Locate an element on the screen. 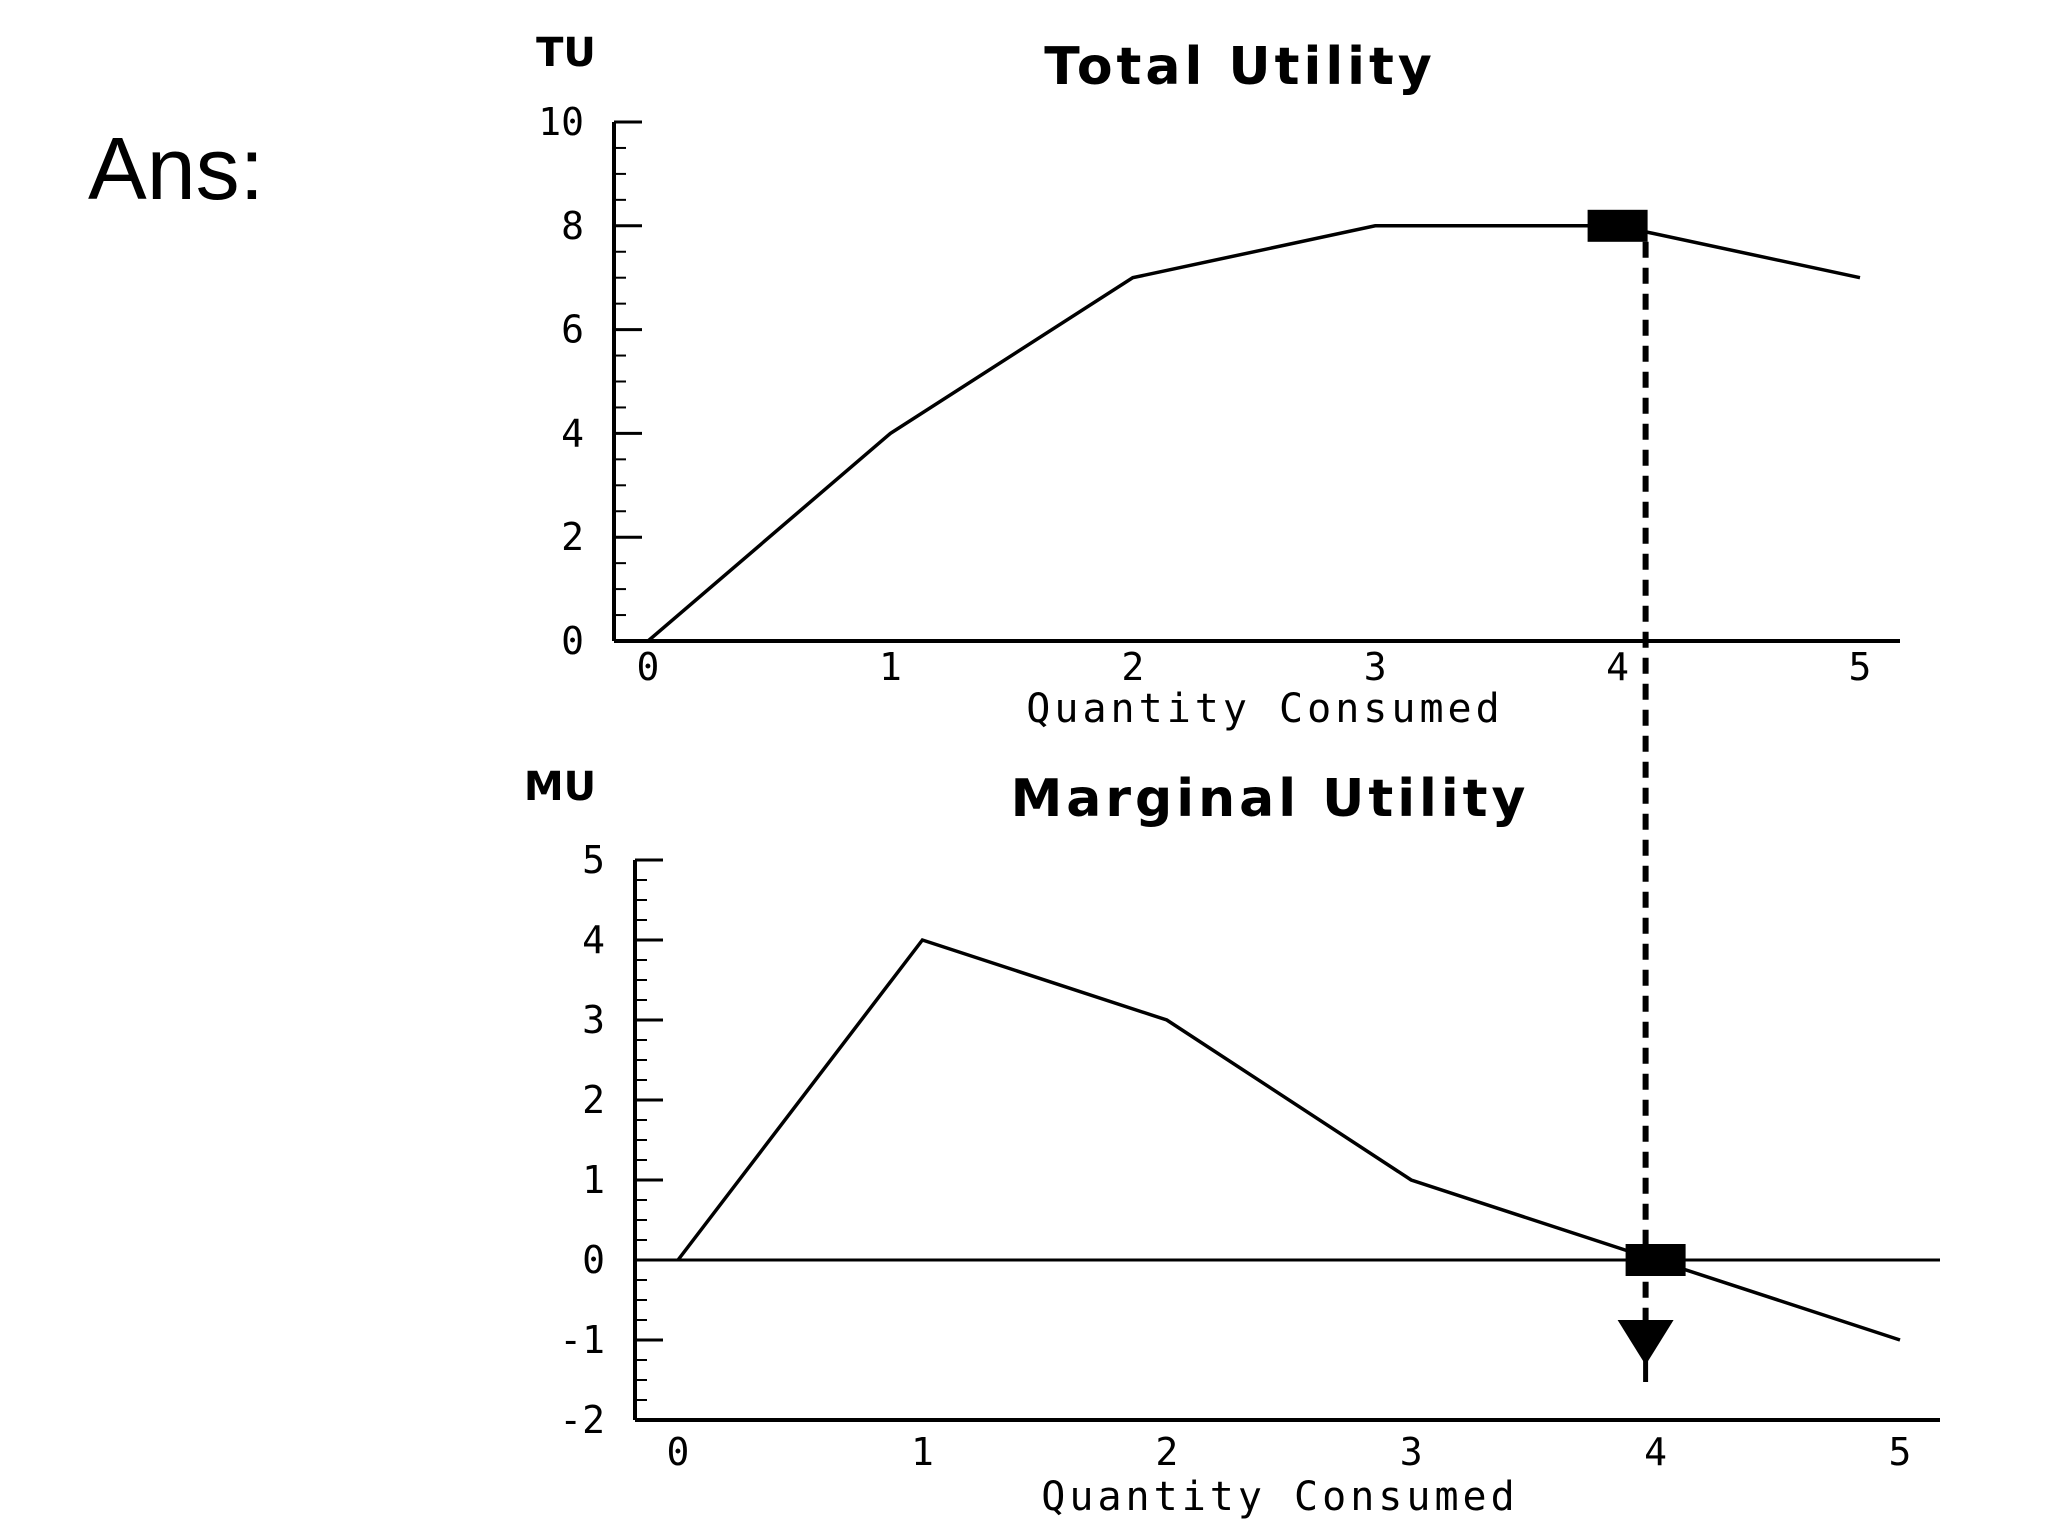  mu-x-tick-label: 1 is located at coordinates (922, 1452).